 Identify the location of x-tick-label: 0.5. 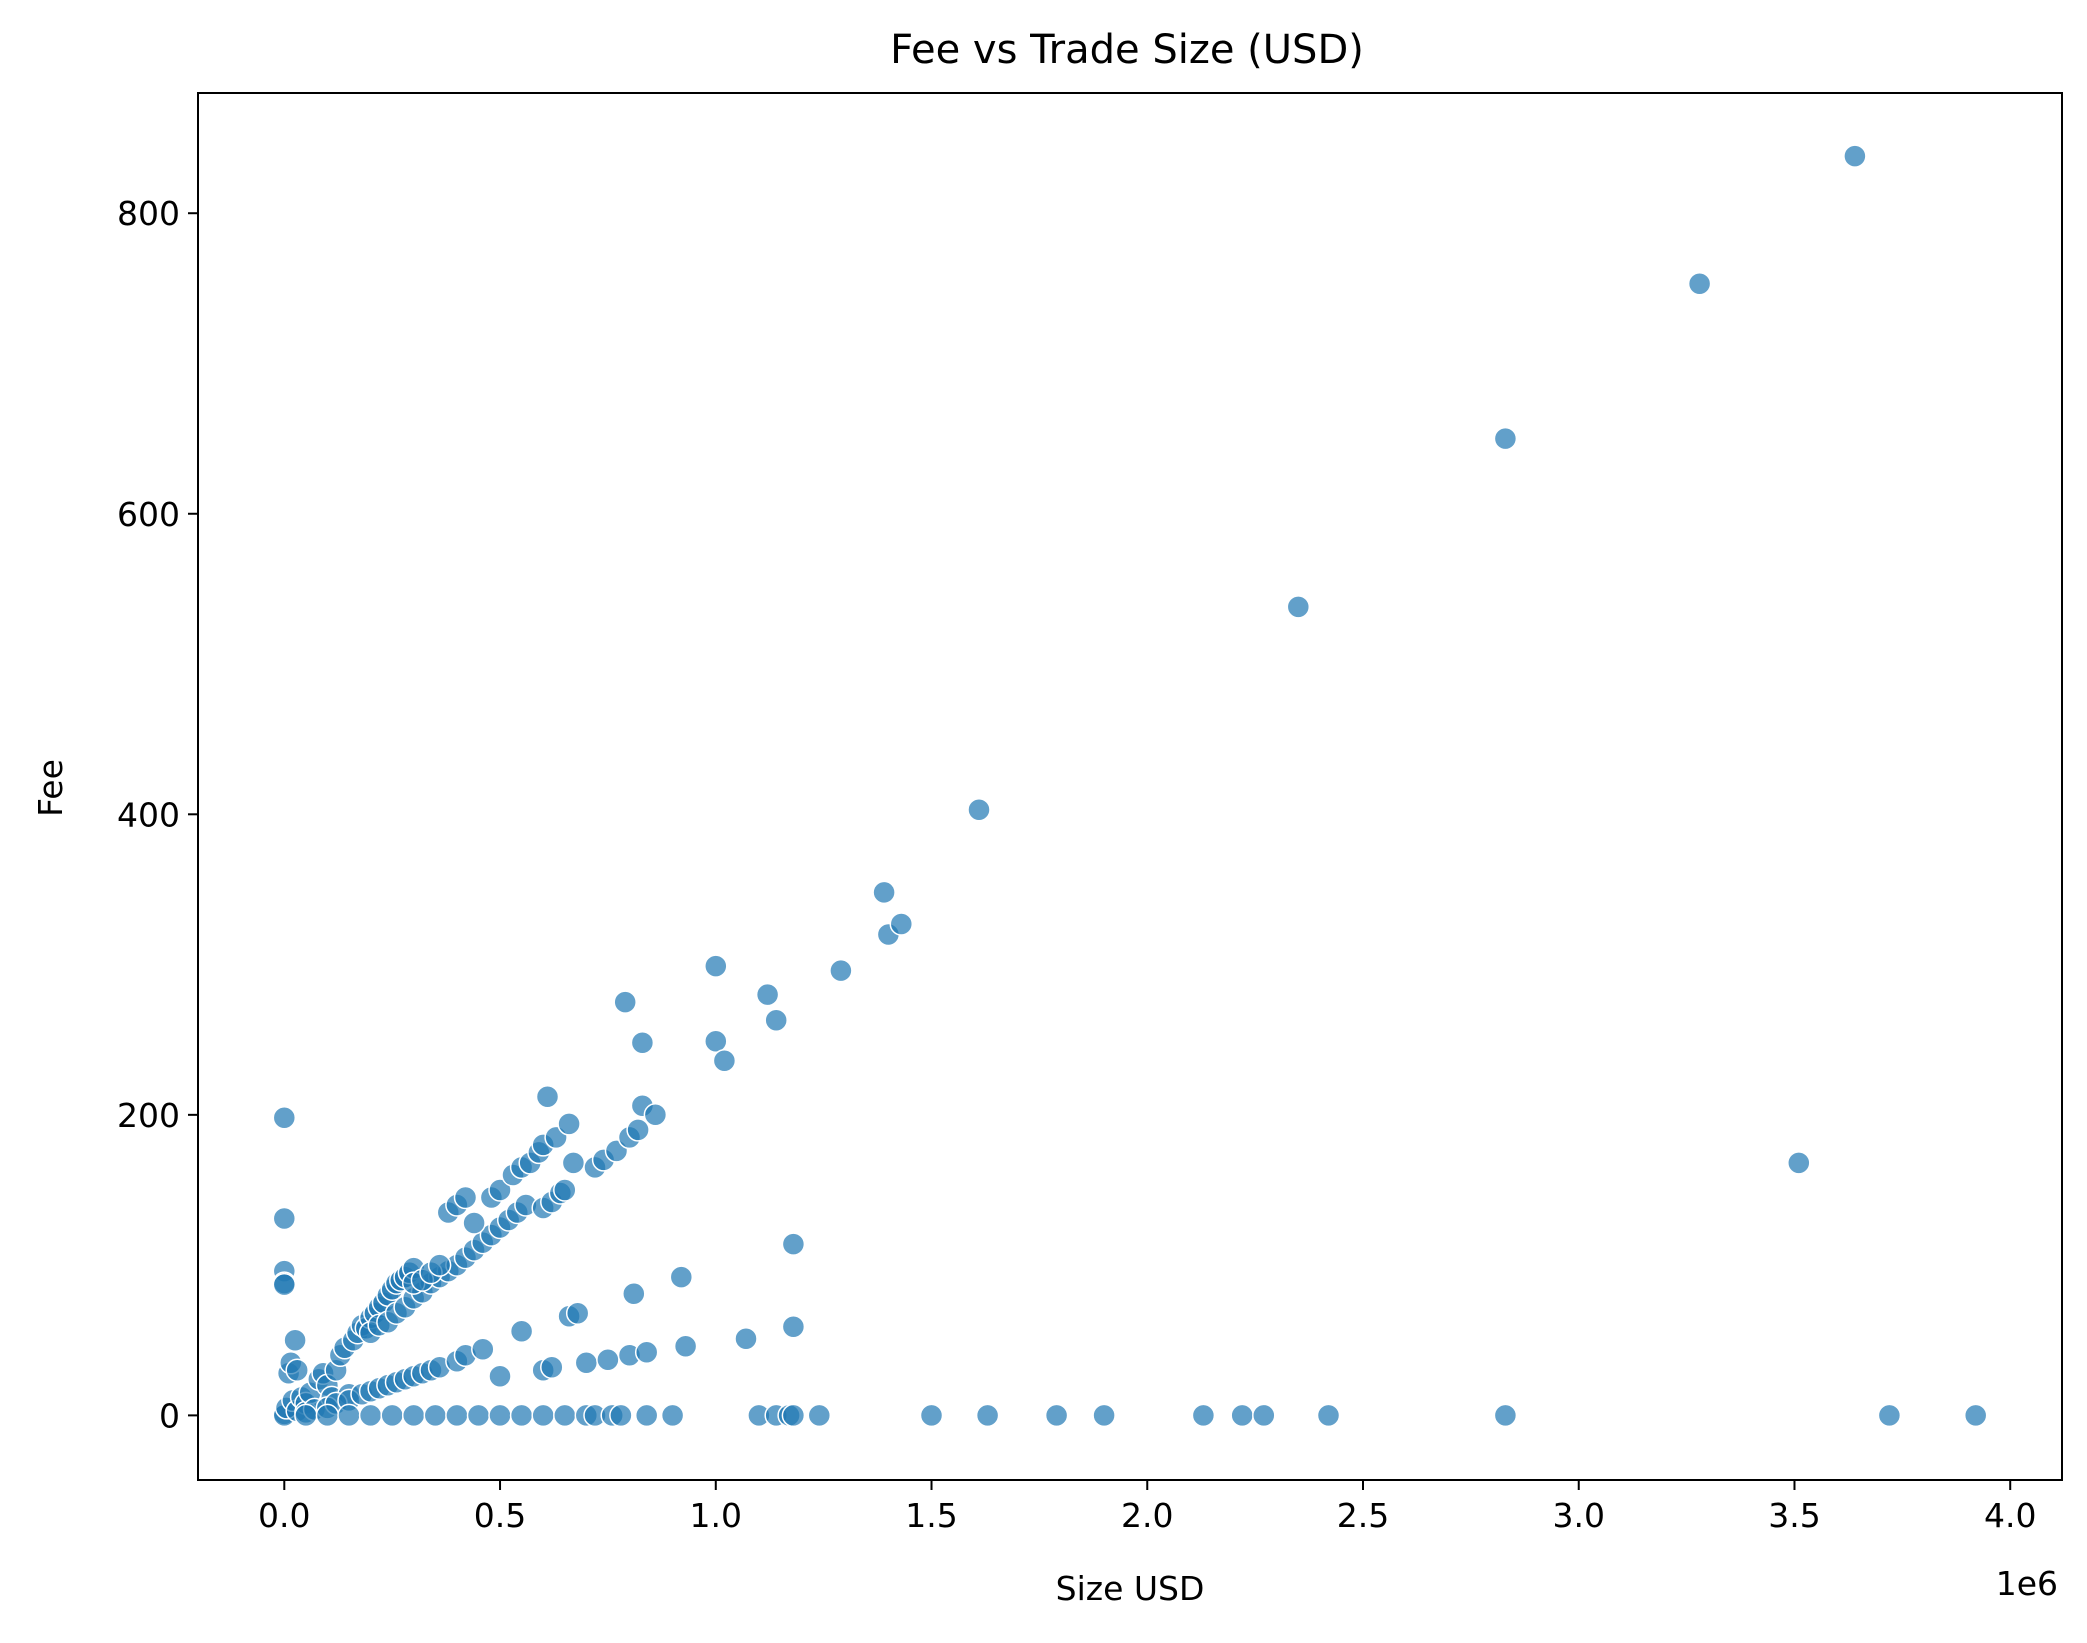
(500, 1515).